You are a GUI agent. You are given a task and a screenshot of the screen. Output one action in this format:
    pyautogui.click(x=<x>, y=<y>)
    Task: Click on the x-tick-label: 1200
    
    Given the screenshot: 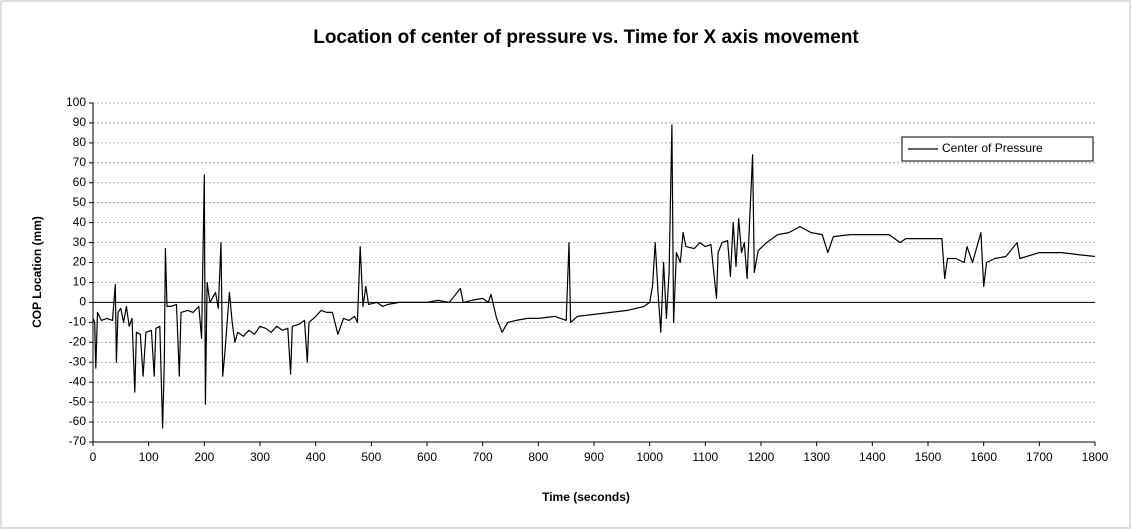 What is the action you would take?
    pyautogui.click(x=761, y=457)
    